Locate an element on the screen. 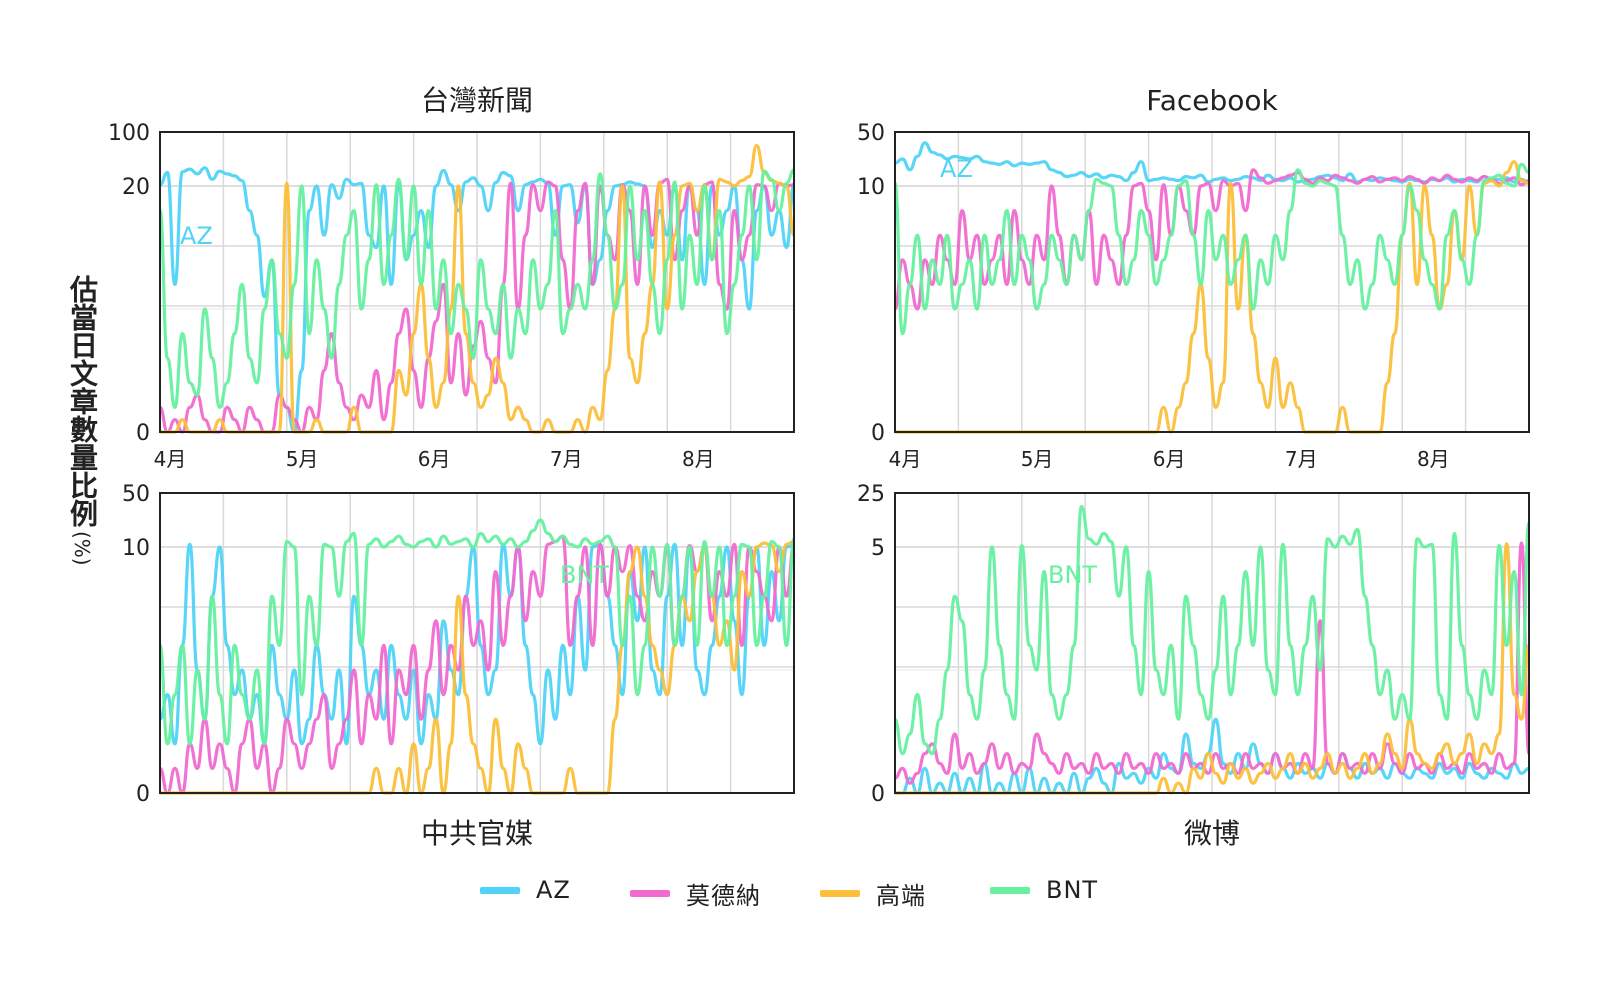 The height and width of the screenshot is (1000, 1600). panel-title-weibo: 微博 is located at coordinates (1212, 833).